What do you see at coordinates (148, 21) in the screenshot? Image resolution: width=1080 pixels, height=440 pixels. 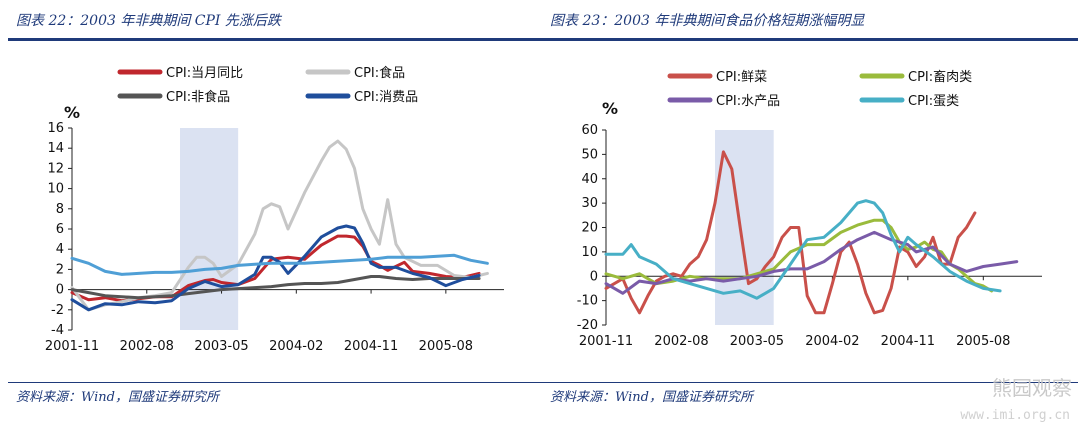 I see `chart-title: 图表 22：2003 年非典期间 CPI 先涨后跌` at bounding box center [148, 21].